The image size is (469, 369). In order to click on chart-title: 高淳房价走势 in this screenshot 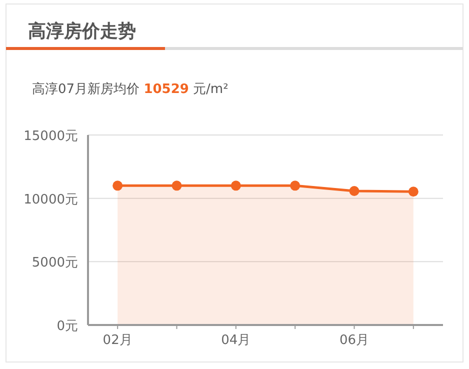, I will do `click(82, 31)`.